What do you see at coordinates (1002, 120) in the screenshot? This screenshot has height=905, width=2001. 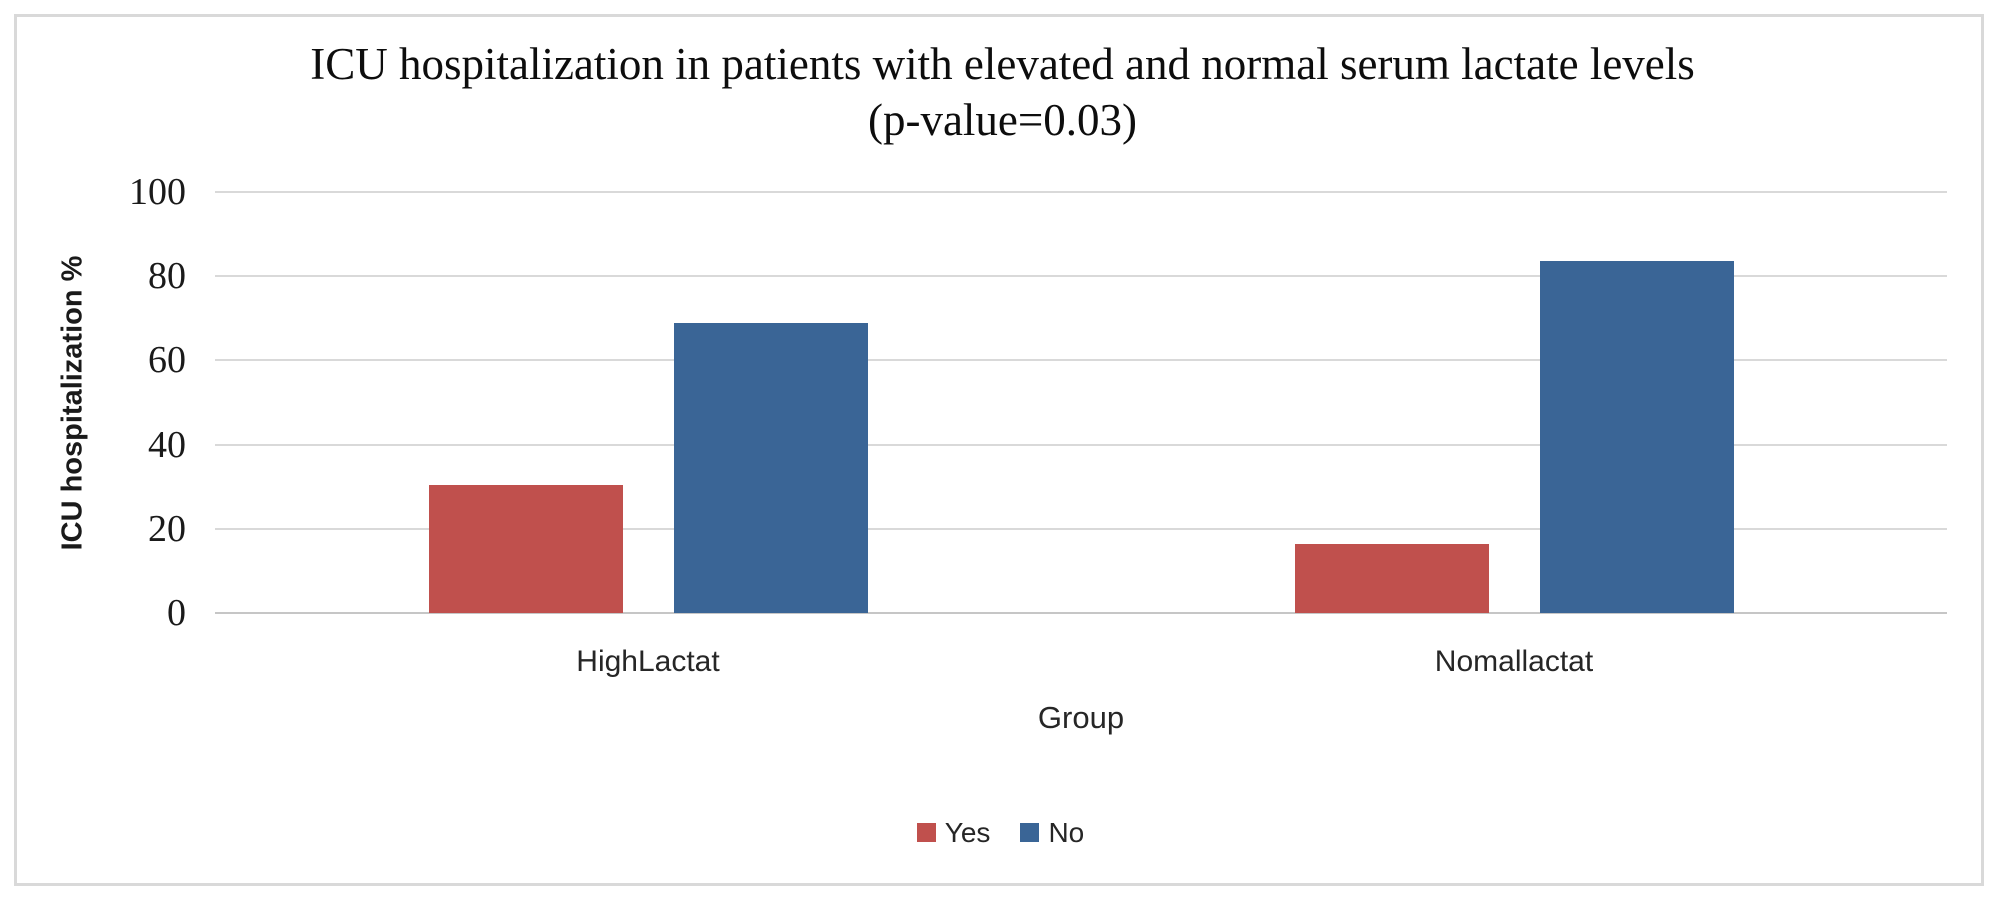 I see `chart-title-line-2: (p-value=0.03)` at bounding box center [1002, 120].